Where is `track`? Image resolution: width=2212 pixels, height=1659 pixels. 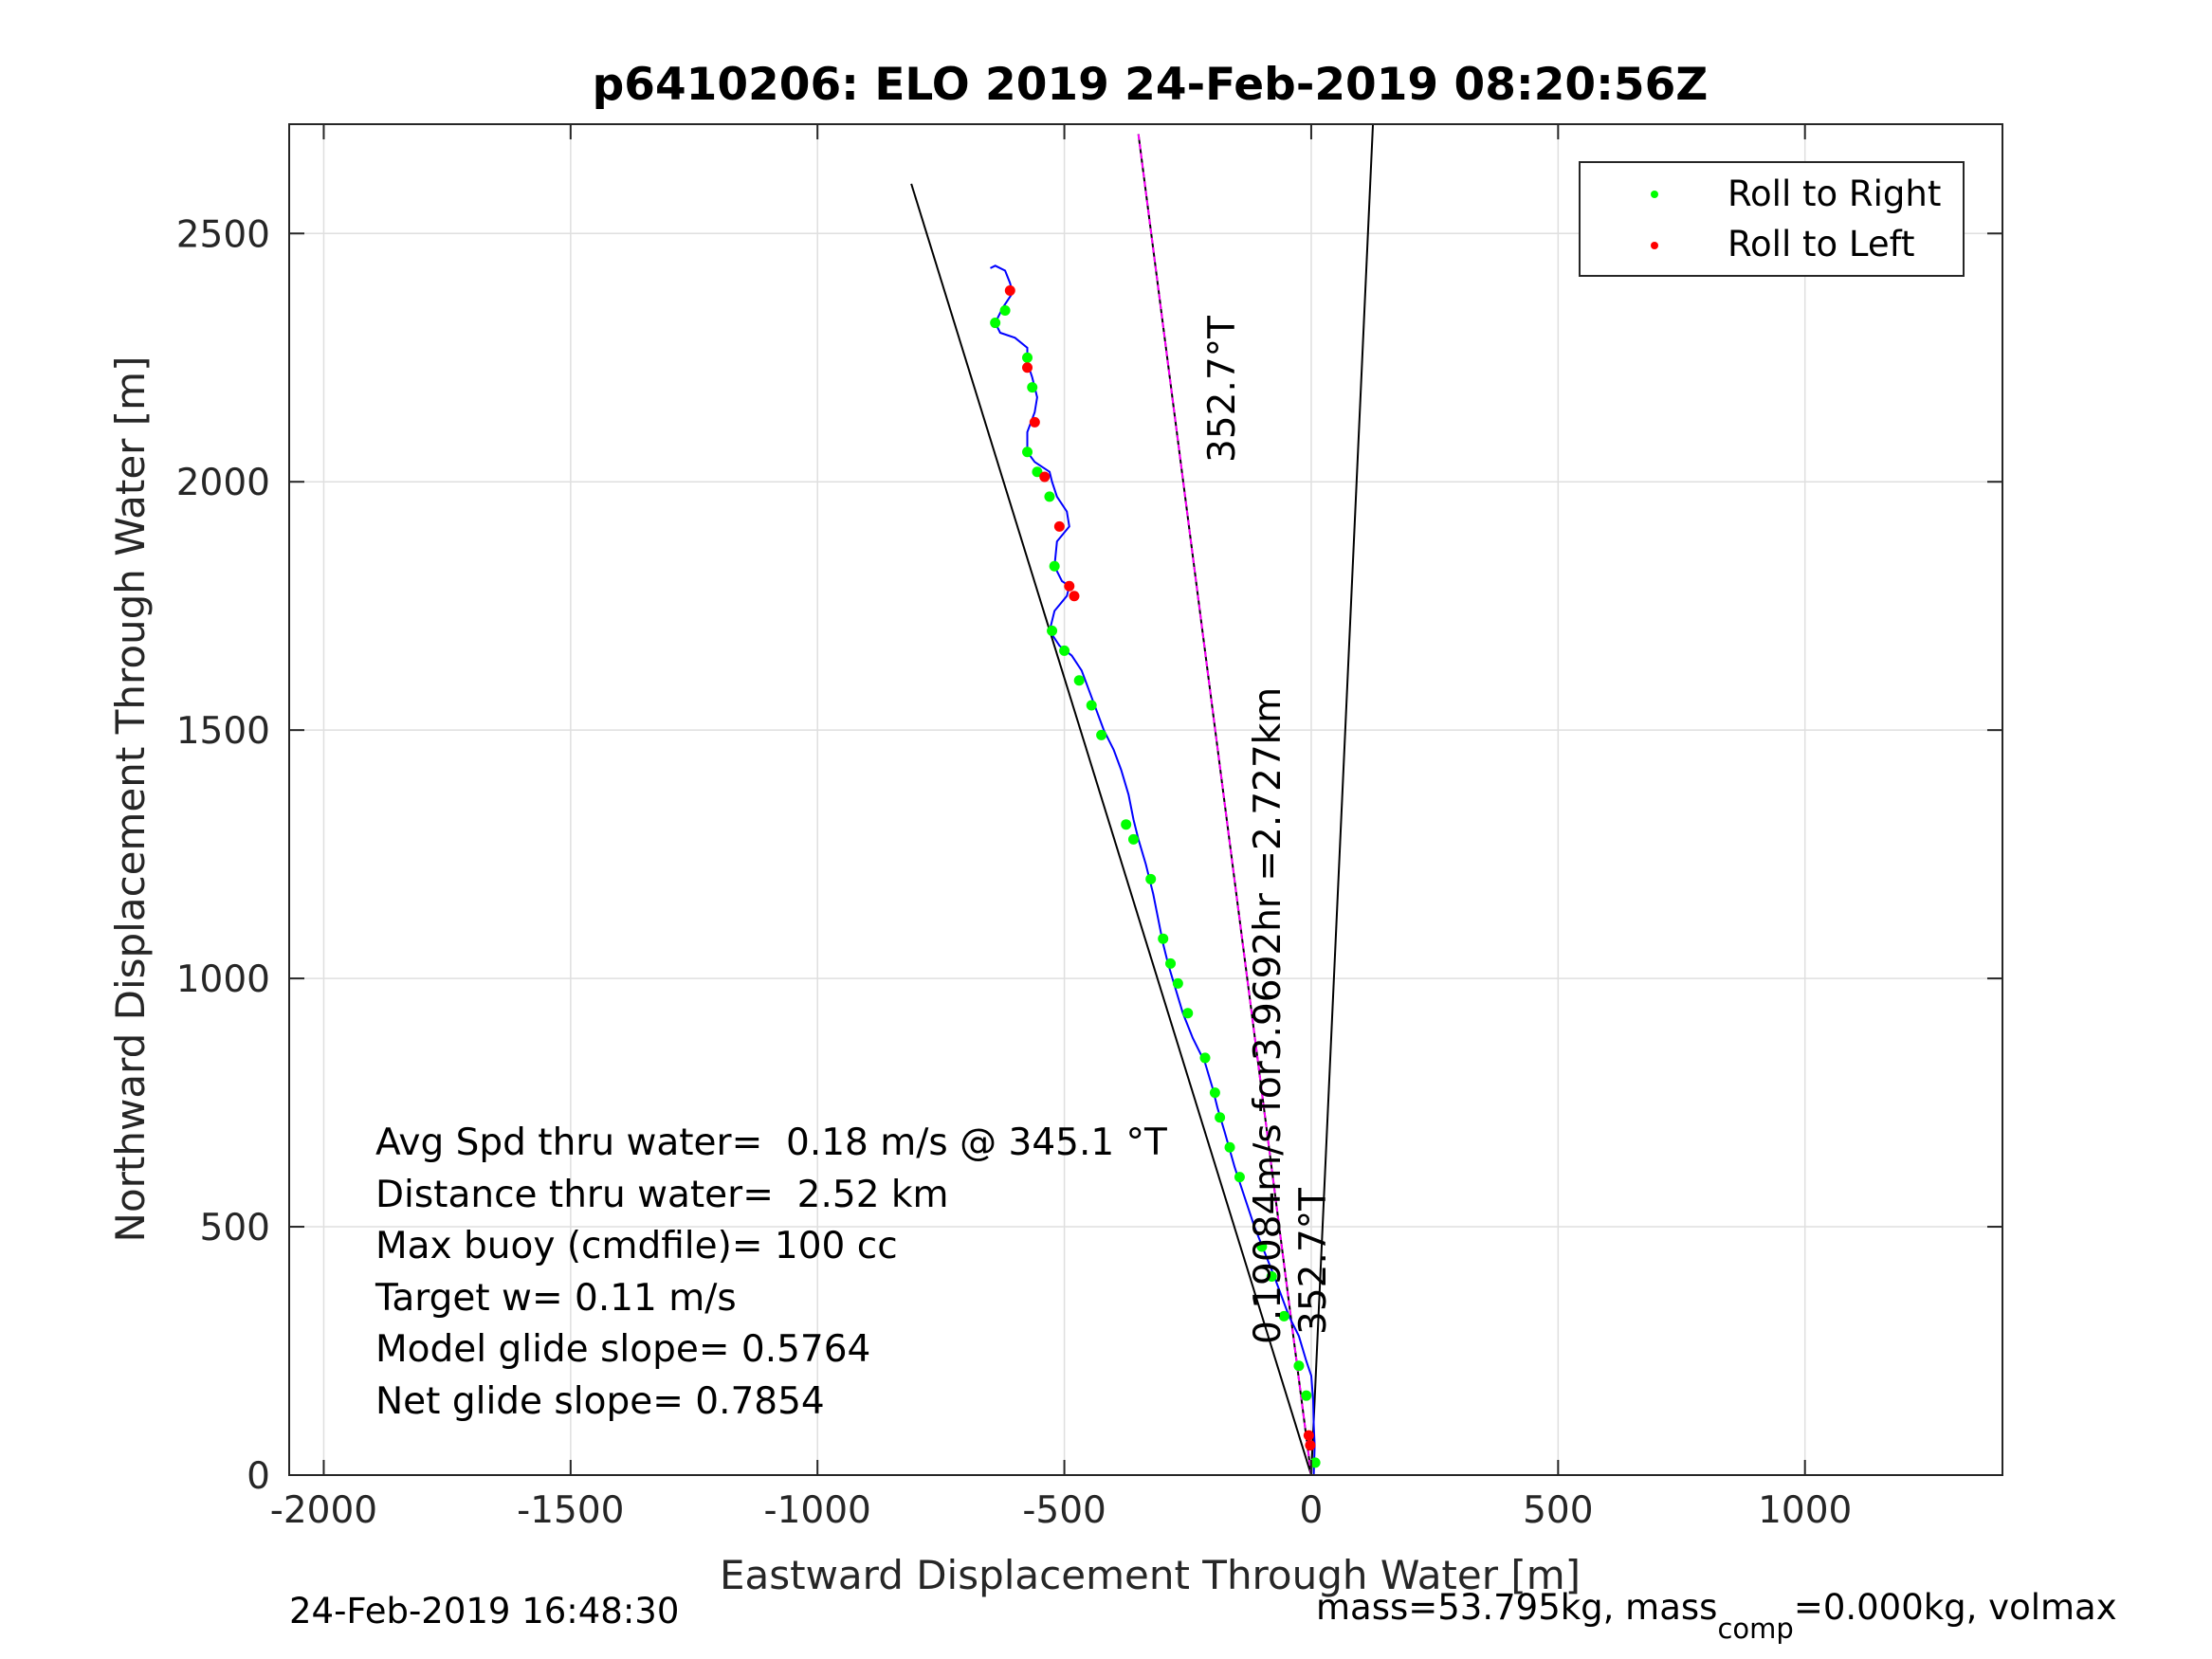 track is located at coordinates (1153, 870).